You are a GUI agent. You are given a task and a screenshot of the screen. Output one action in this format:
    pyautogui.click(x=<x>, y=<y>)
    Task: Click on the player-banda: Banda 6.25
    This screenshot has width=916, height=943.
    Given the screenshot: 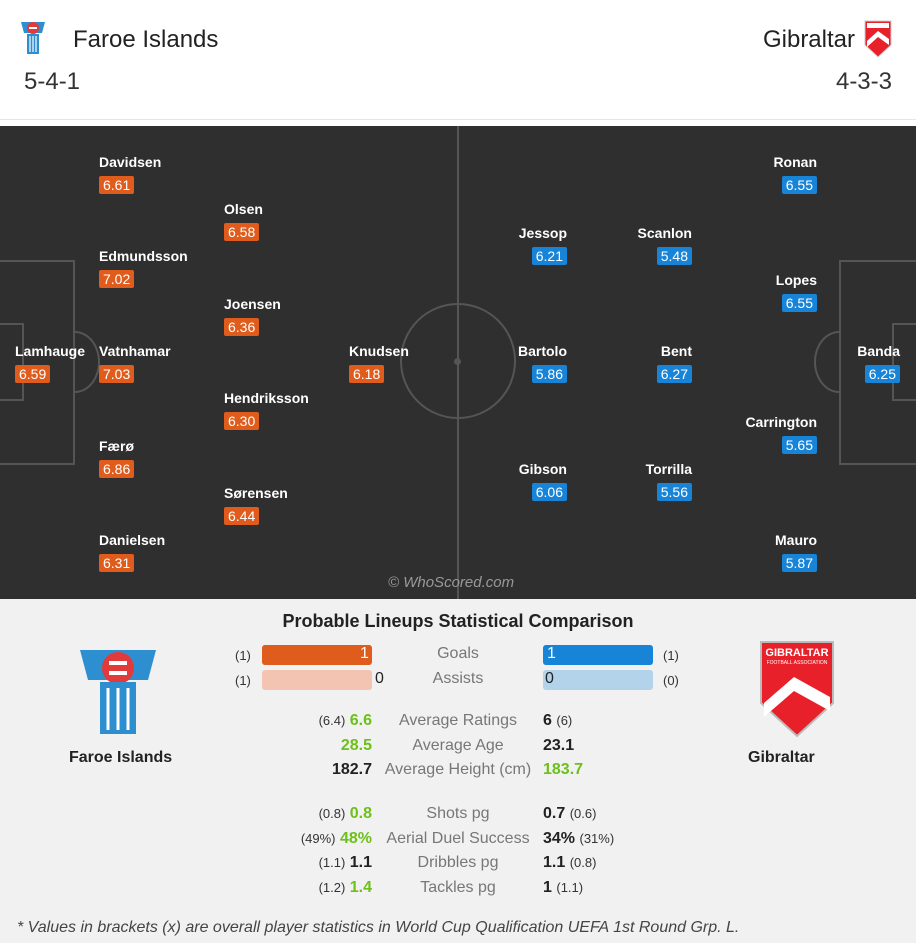 What is the action you would take?
    pyautogui.click(x=878, y=363)
    